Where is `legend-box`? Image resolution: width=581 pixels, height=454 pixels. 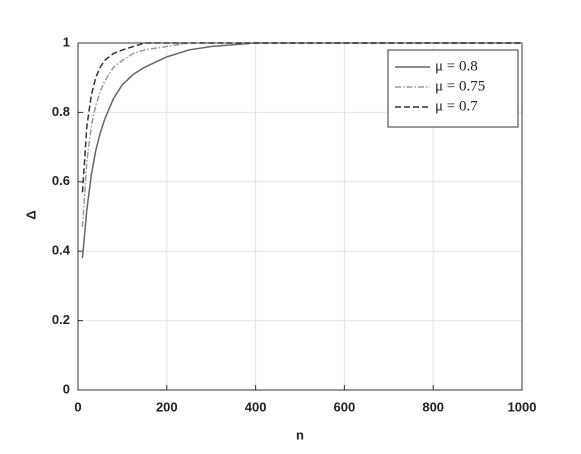 legend-box is located at coordinates (453, 88).